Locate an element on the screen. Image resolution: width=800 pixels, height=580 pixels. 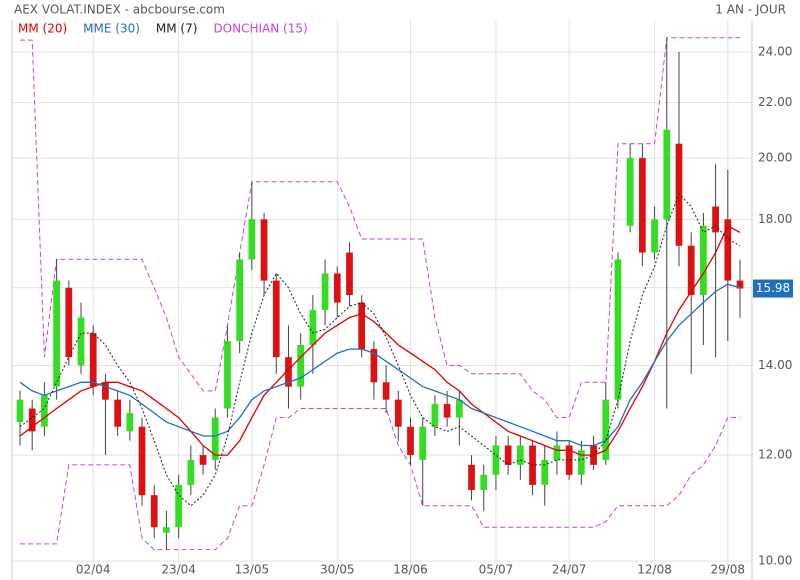
x-tick-label: 12/08 is located at coordinates (654, 570).